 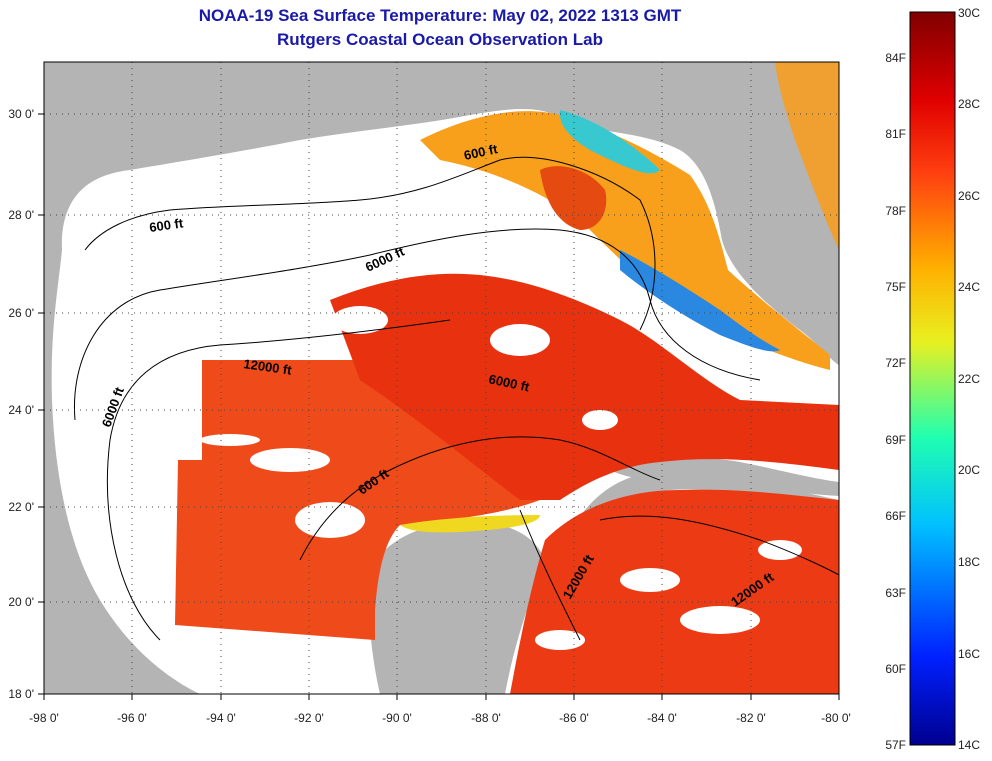 What do you see at coordinates (895, 669) in the screenshot?
I see `colorbar-f-tick: 60F` at bounding box center [895, 669].